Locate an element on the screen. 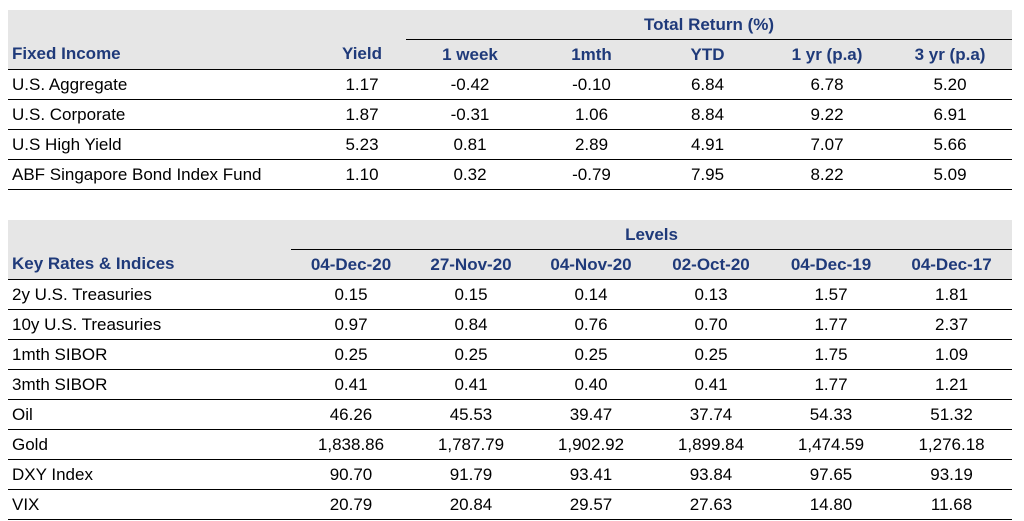  table-cell: 1,276.18 is located at coordinates (952, 444).